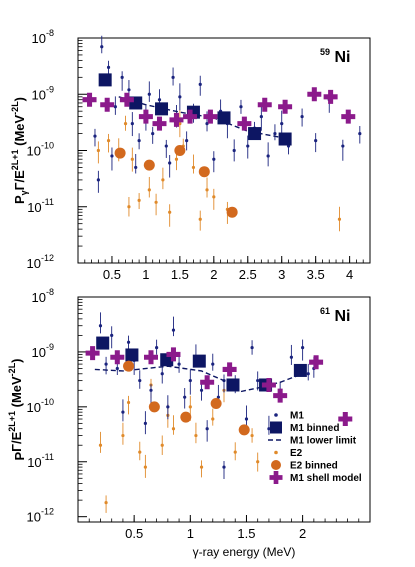  I want to click on y-axis-title: PΓ/E2L+1 (MeV-2L), so click(17, 409).